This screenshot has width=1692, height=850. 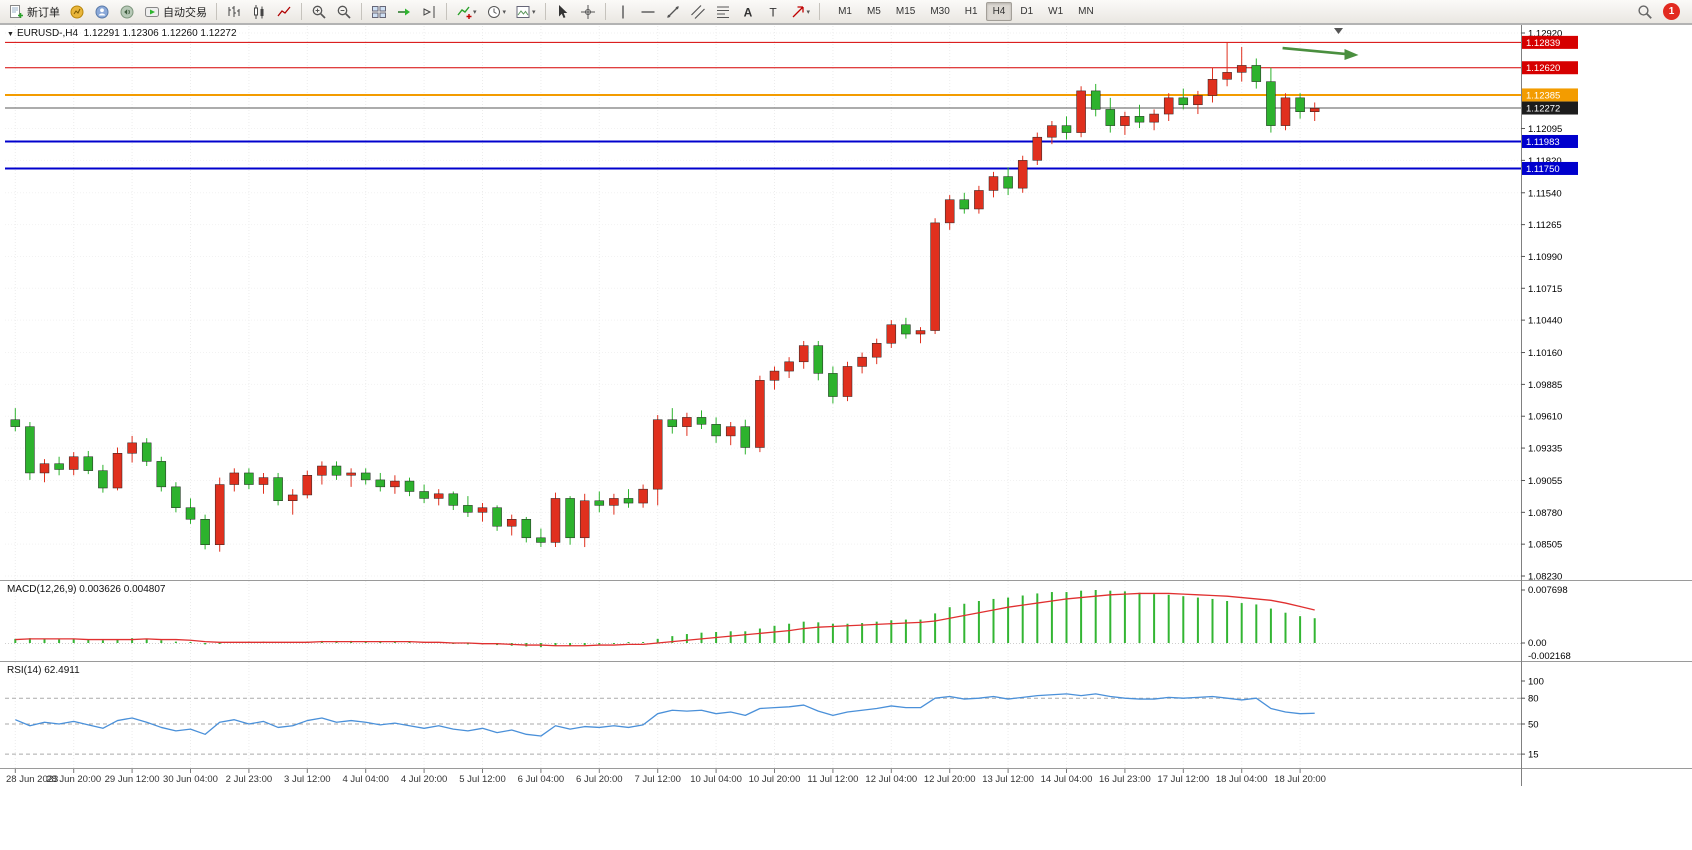 What do you see at coordinates (905, 11) in the screenshot?
I see `timeframe-M15: M15` at bounding box center [905, 11].